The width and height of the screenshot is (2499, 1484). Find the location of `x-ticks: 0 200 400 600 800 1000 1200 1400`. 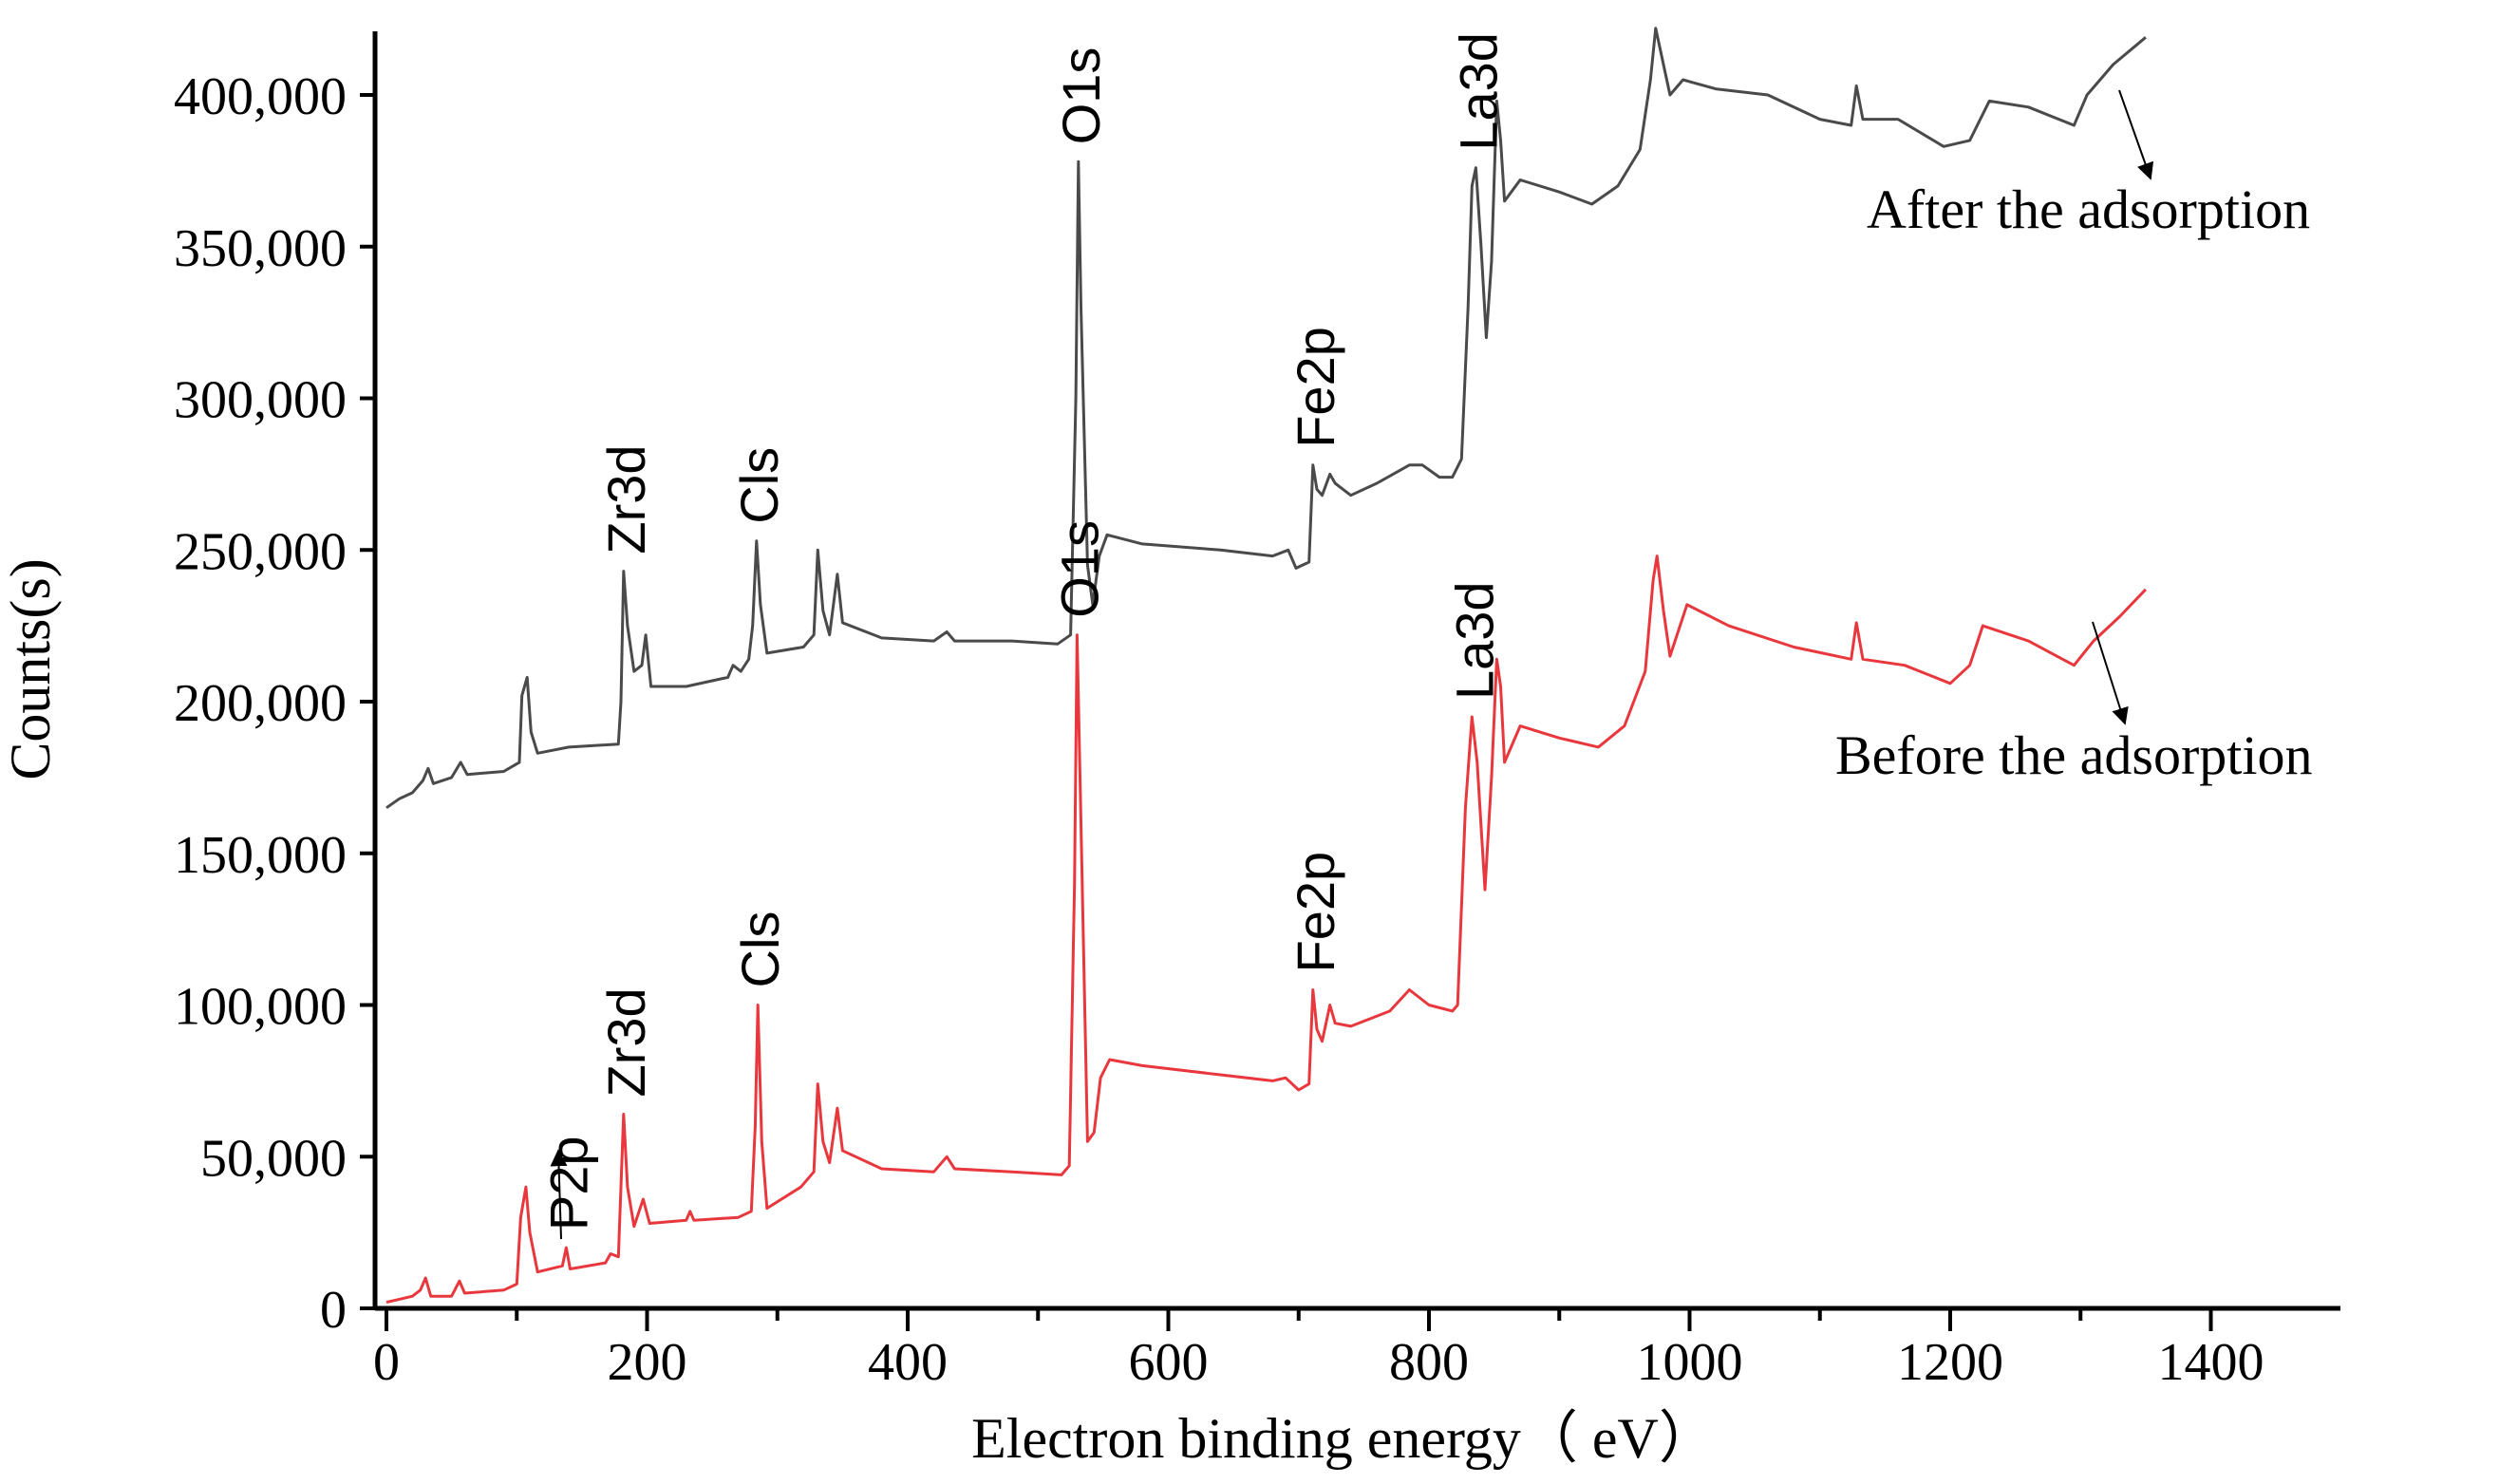

x-ticks: 0 200 400 600 800 1000 1200 1400 is located at coordinates (1318, 1350).